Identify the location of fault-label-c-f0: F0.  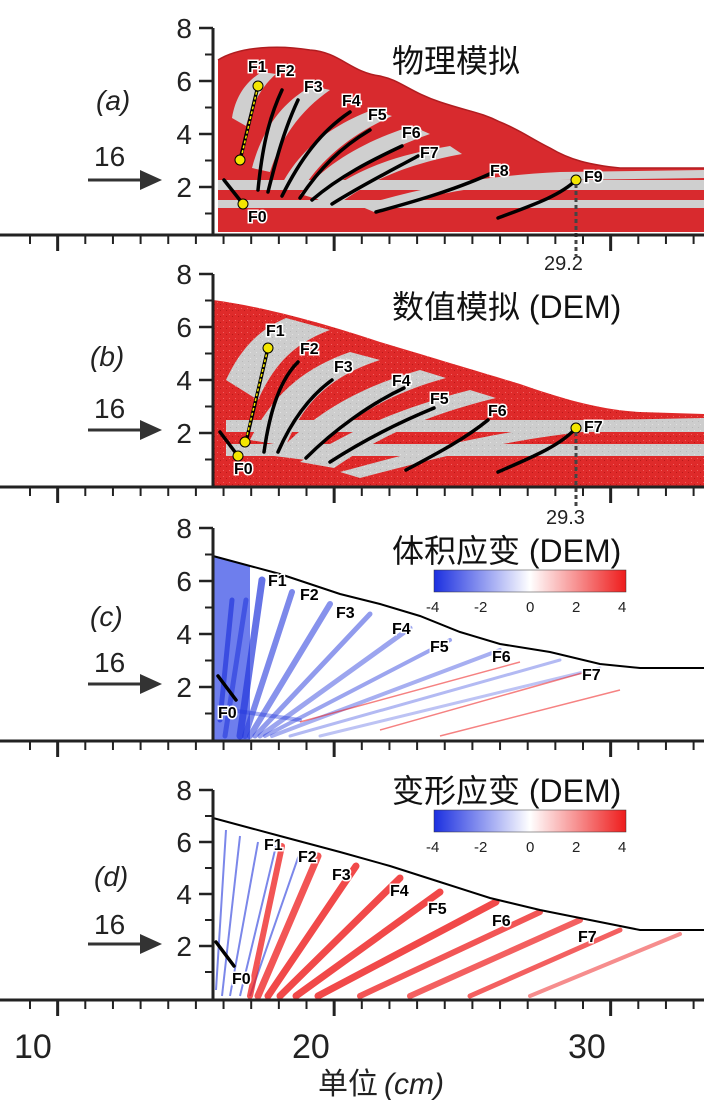
(227, 713).